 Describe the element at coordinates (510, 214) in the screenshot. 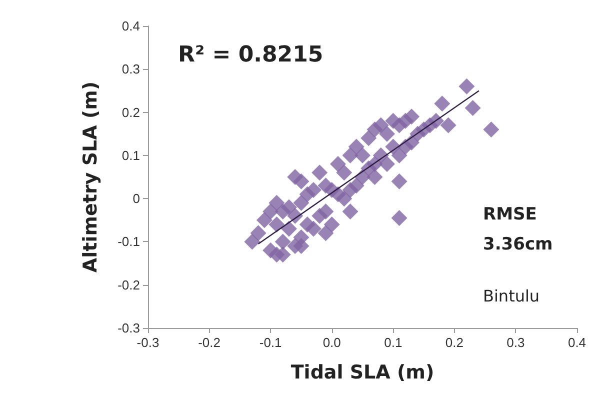

I see `annotation: RMSE` at that location.